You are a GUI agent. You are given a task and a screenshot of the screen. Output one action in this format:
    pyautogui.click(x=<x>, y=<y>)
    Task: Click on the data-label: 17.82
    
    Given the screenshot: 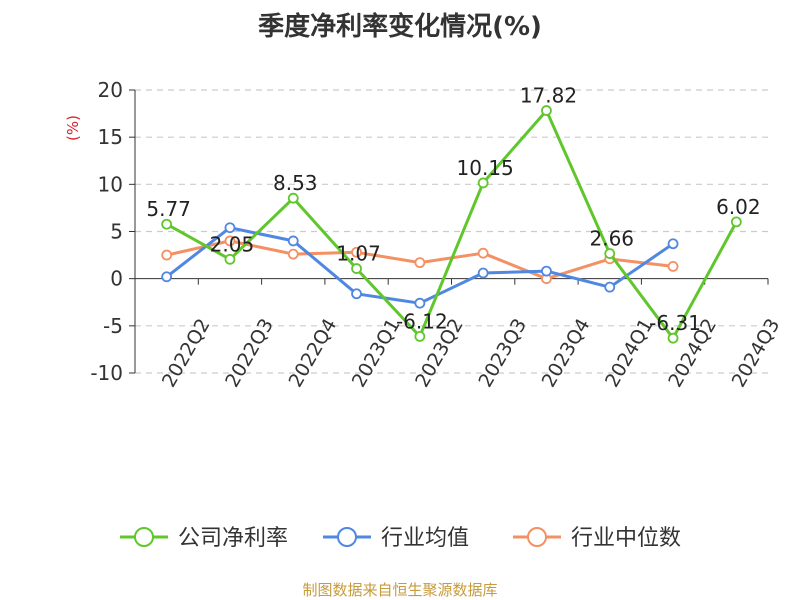 What is the action you would take?
    pyautogui.click(x=548, y=96)
    